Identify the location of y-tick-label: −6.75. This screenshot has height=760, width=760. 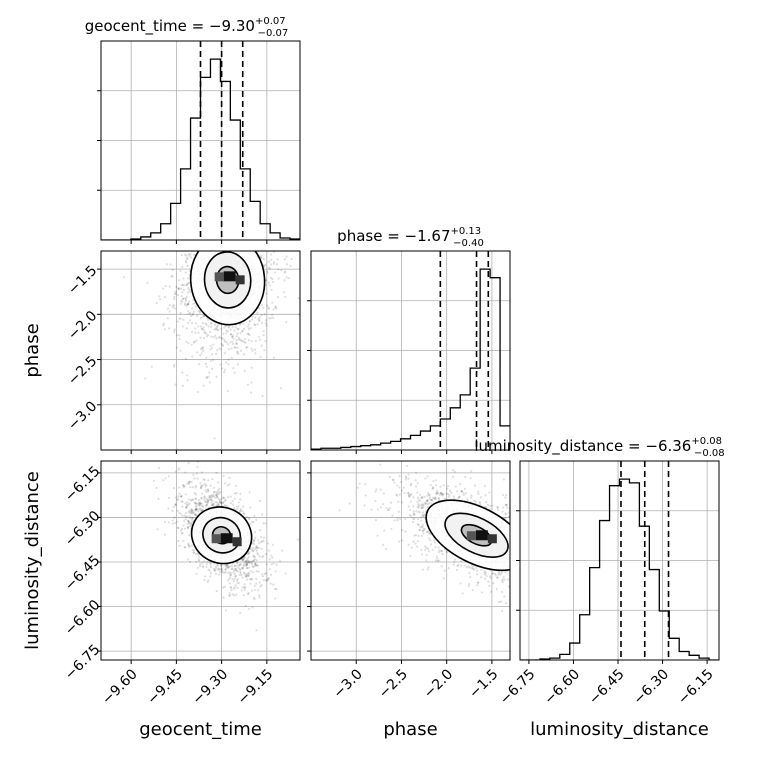
(83, 663).